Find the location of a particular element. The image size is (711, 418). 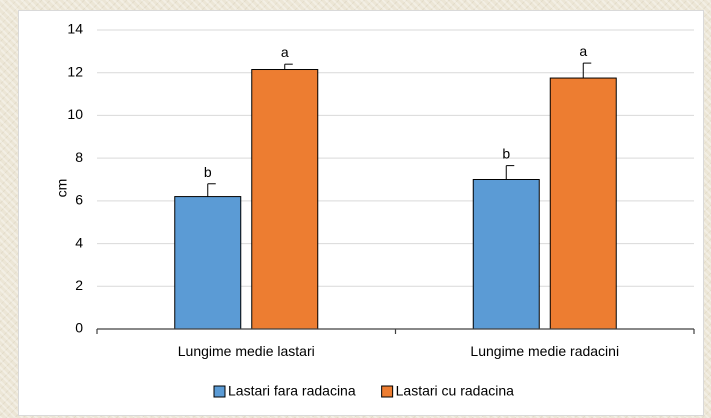

legend-label: Lastari cu radacina is located at coordinates (455, 391).